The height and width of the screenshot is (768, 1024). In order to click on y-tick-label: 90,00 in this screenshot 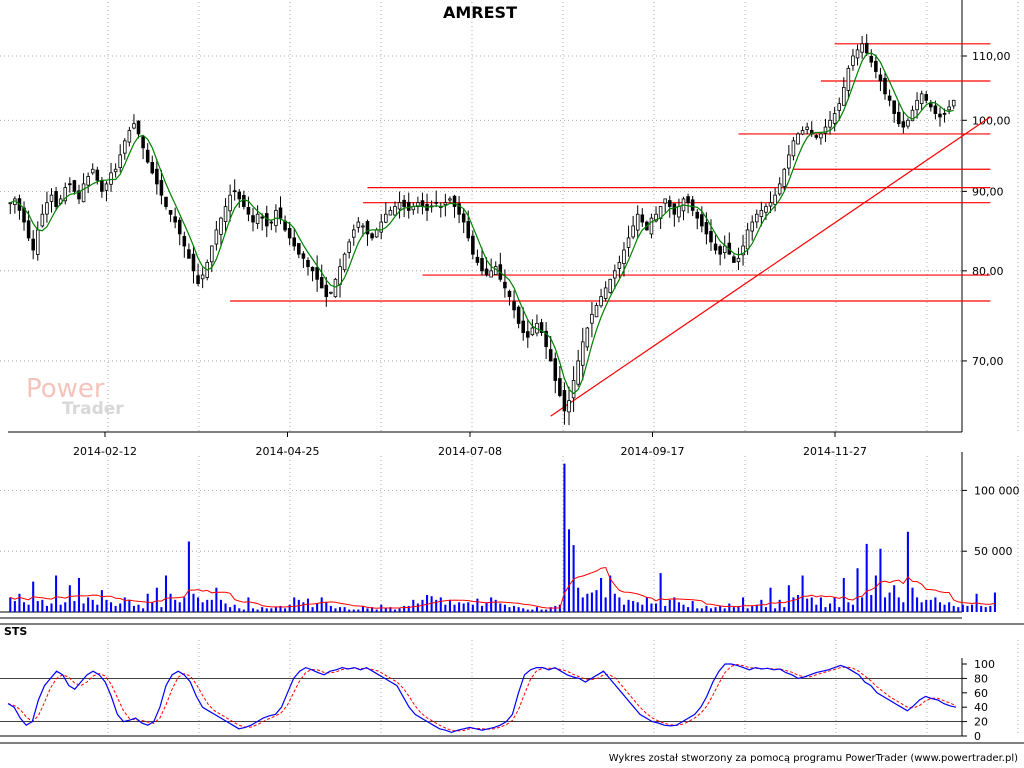, I will do `click(988, 191)`.